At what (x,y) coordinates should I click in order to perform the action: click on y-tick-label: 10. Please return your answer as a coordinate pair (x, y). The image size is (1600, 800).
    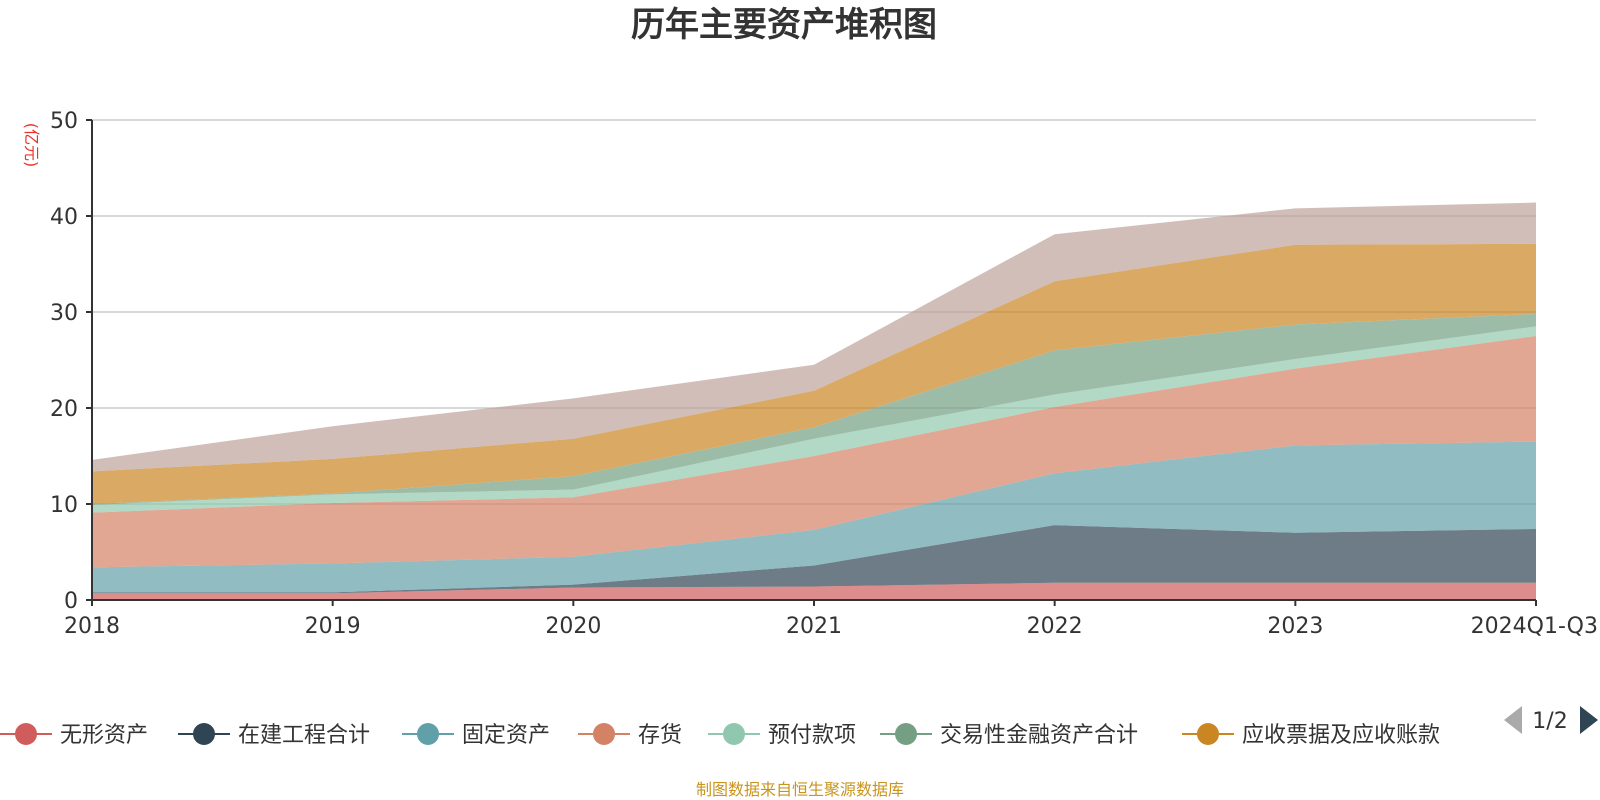
    Looking at the image, I should click on (64, 505).